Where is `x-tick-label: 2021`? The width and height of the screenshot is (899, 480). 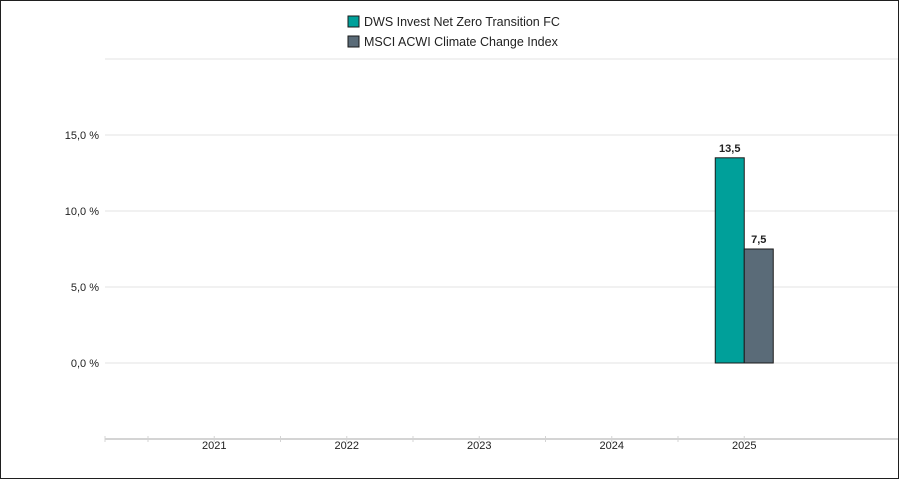 x-tick-label: 2021 is located at coordinates (214, 446).